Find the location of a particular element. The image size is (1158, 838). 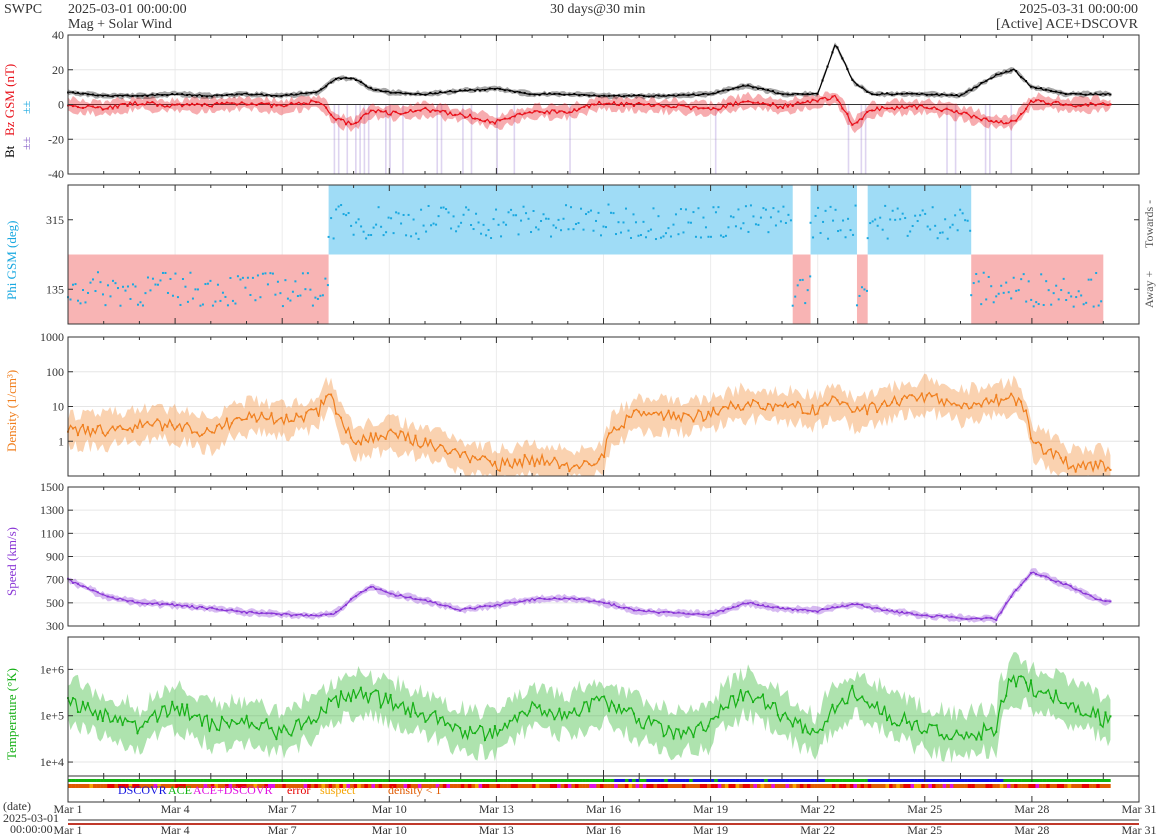

y-tick-label: 1000 is located at coordinates (52, 337).